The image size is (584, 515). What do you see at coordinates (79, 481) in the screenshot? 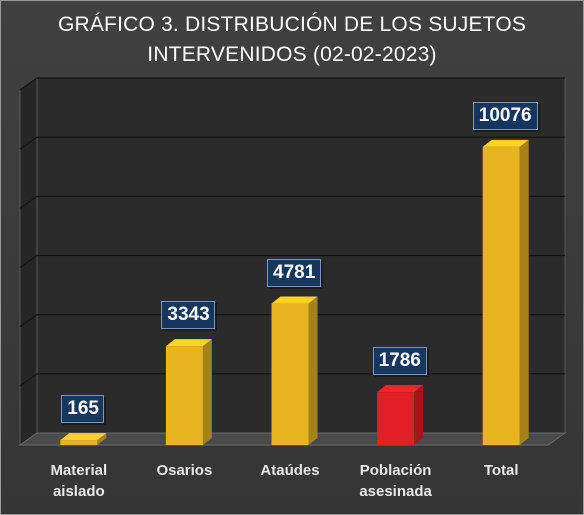
I see `category-label: Material aislado` at bounding box center [79, 481].